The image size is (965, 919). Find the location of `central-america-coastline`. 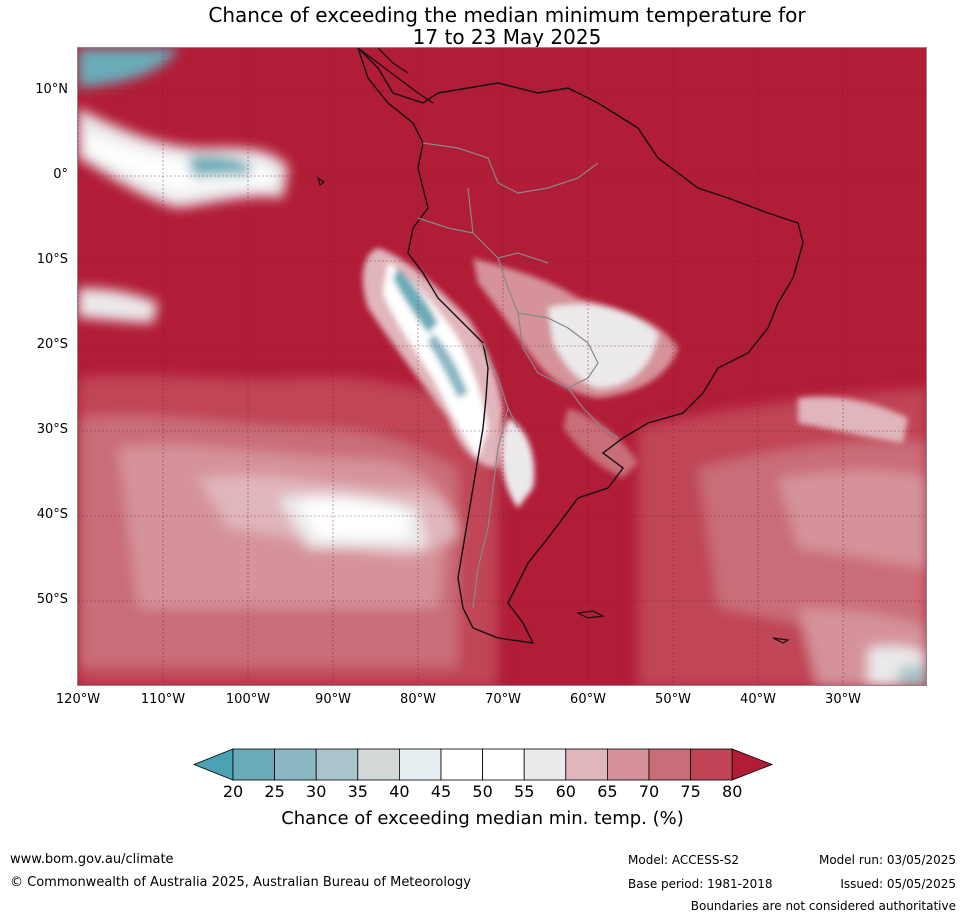

central-america-coastline is located at coordinates (395, 76).